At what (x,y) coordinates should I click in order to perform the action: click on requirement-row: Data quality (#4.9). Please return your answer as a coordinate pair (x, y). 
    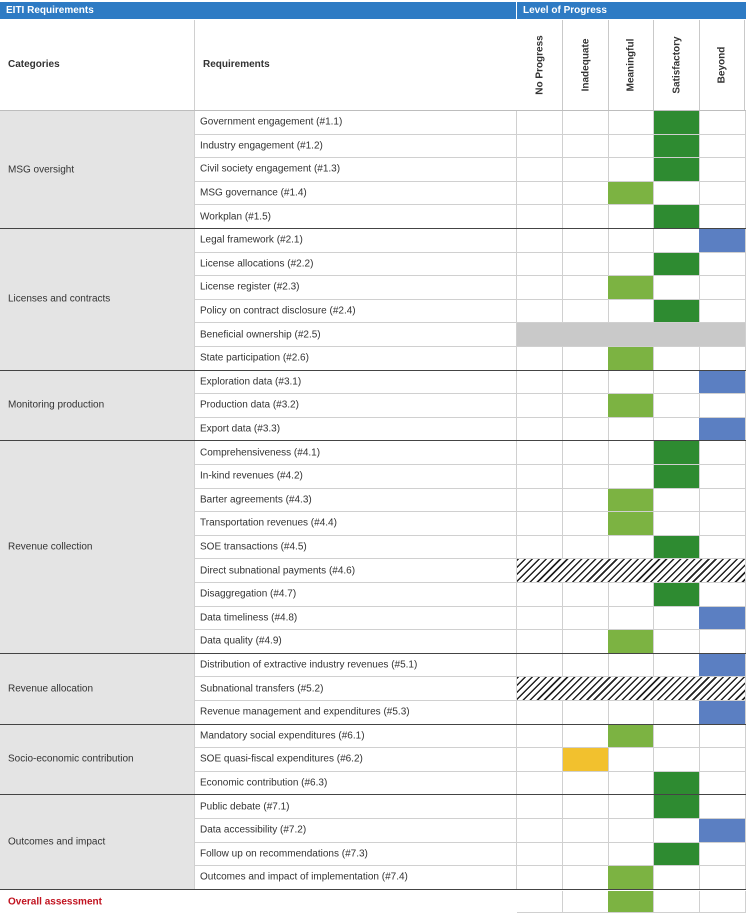
    Looking at the image, I should click on (355, 642).